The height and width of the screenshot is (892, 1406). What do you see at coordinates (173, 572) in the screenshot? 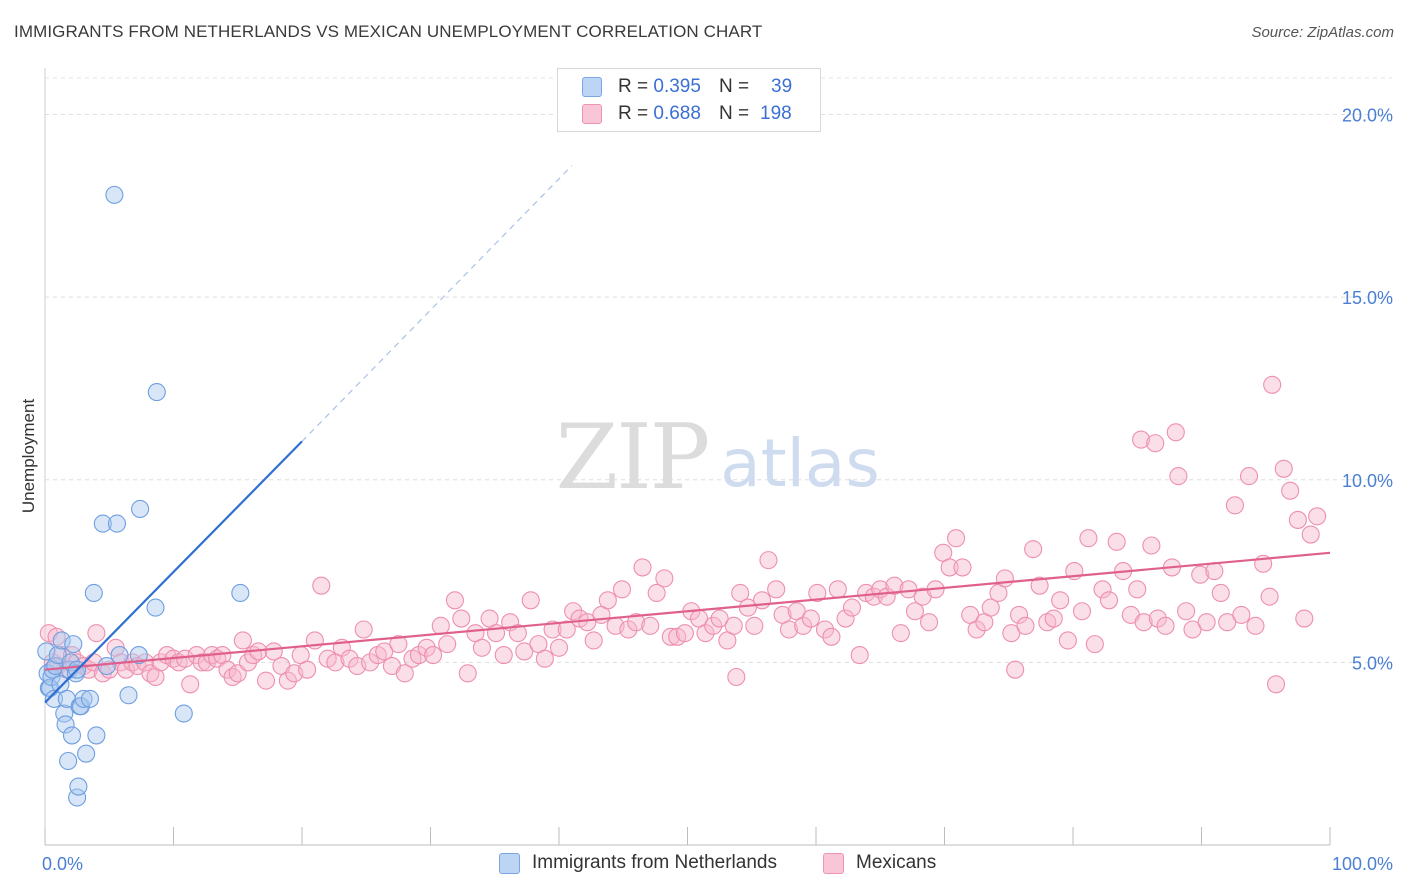
I see `trend-line-netherlands` at bounding box center [173, 572].